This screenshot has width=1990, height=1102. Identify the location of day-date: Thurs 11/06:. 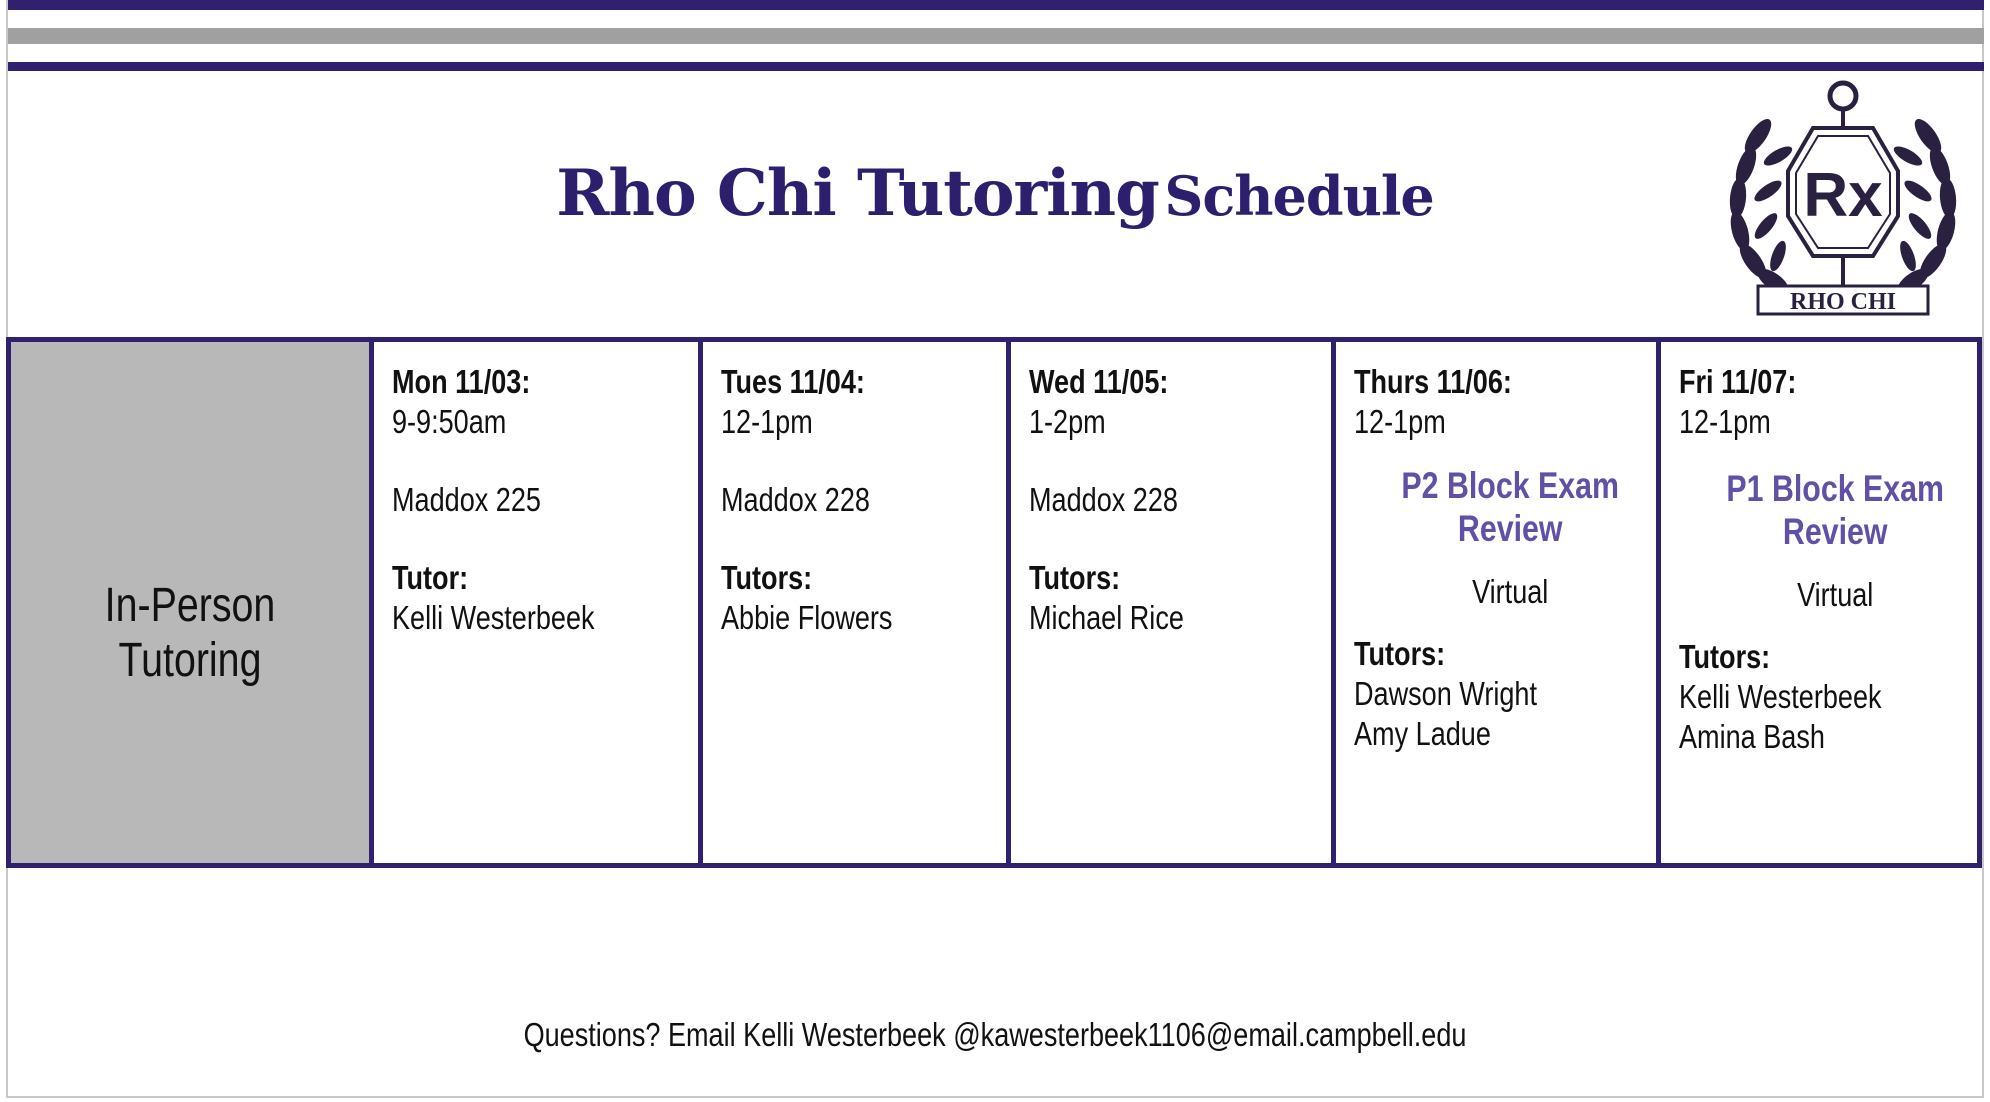
(1433, 381).